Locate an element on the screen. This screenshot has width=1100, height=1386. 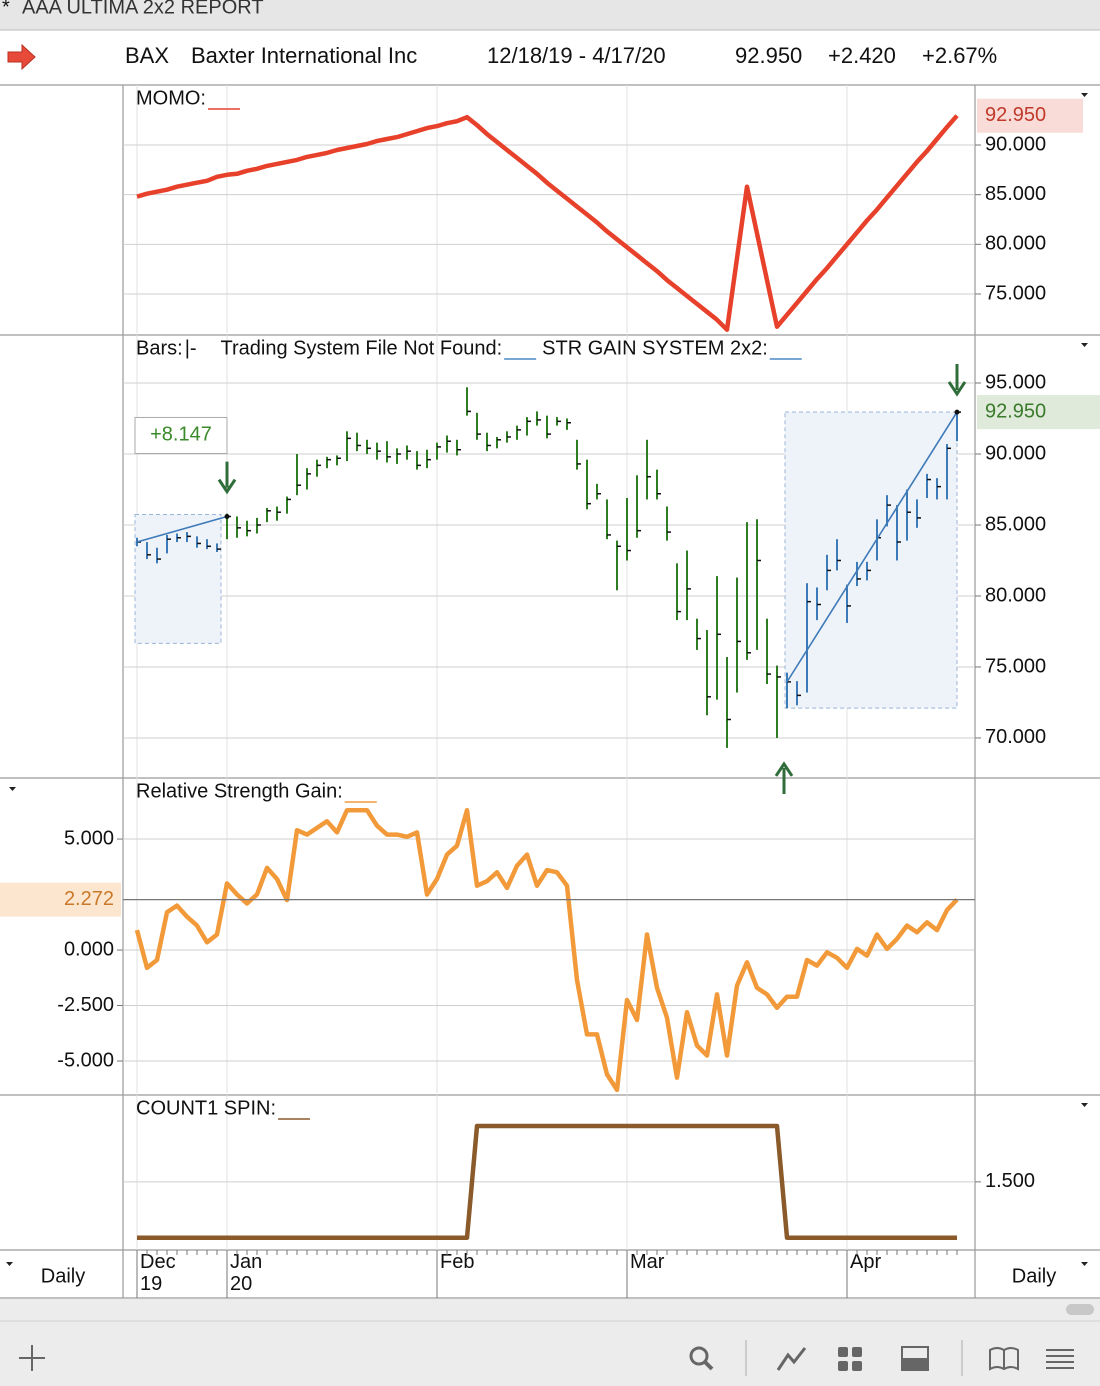
toolbar-icons is located at coordinates (546, 1358).